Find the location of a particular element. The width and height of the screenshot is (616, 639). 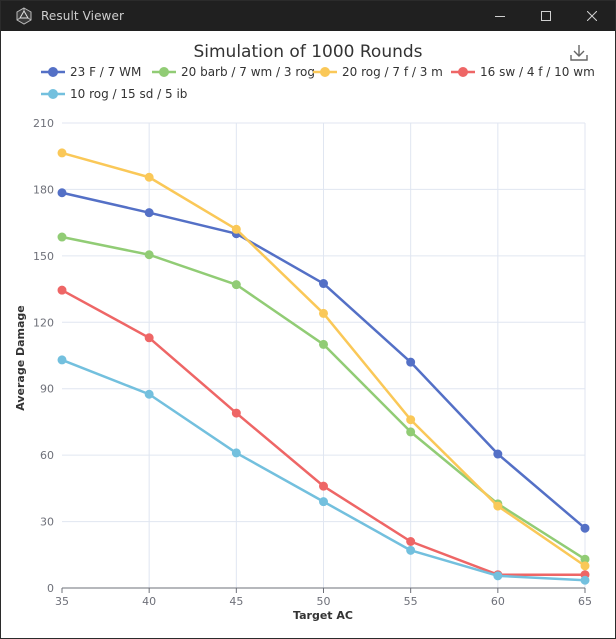

x-tick-label: 35 is located at coordinates (62, 601).